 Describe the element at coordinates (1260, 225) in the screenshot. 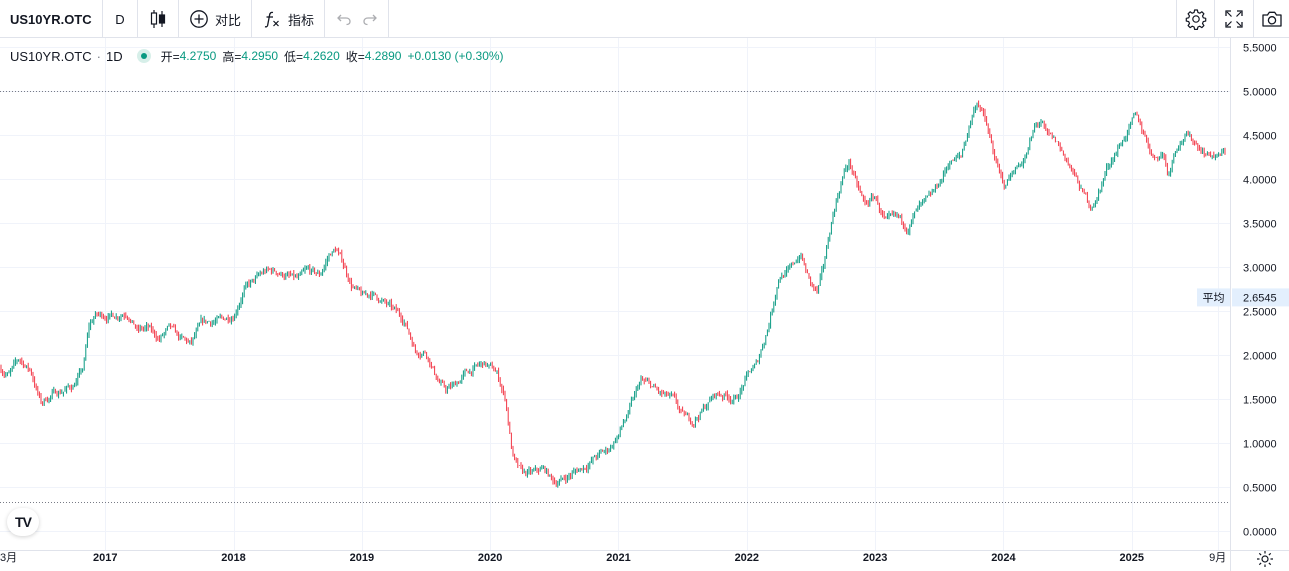

I see `y-tick-label: 3.5000` at that location.